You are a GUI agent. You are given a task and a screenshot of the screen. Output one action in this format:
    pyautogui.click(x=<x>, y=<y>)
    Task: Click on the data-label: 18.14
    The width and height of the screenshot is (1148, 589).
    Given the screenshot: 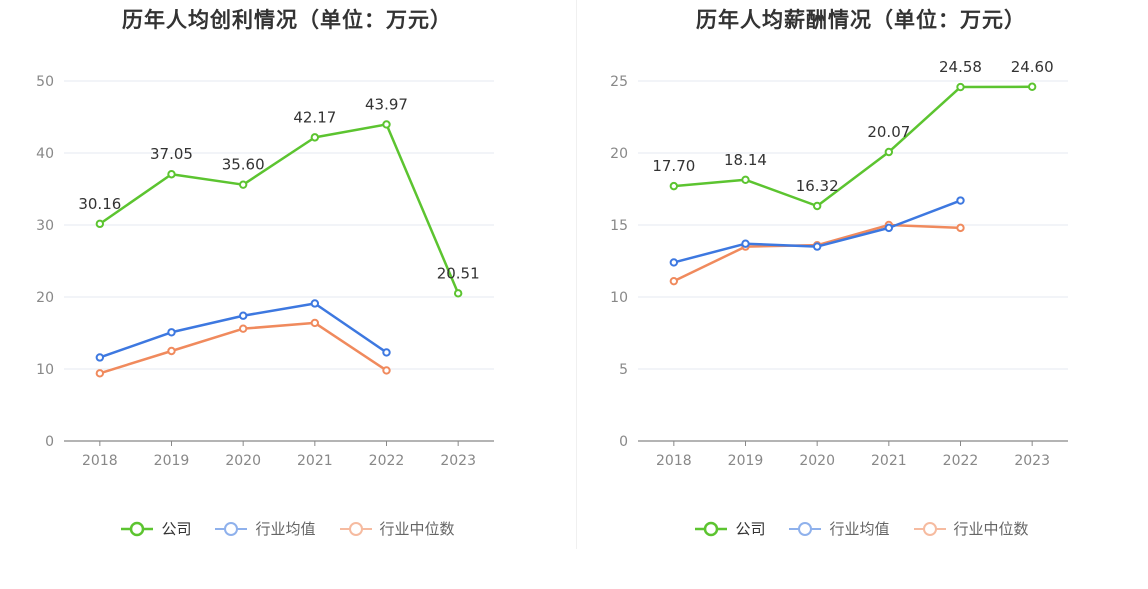 What is the action you would take?
    pyautogui.click(x=745, y=160)
    